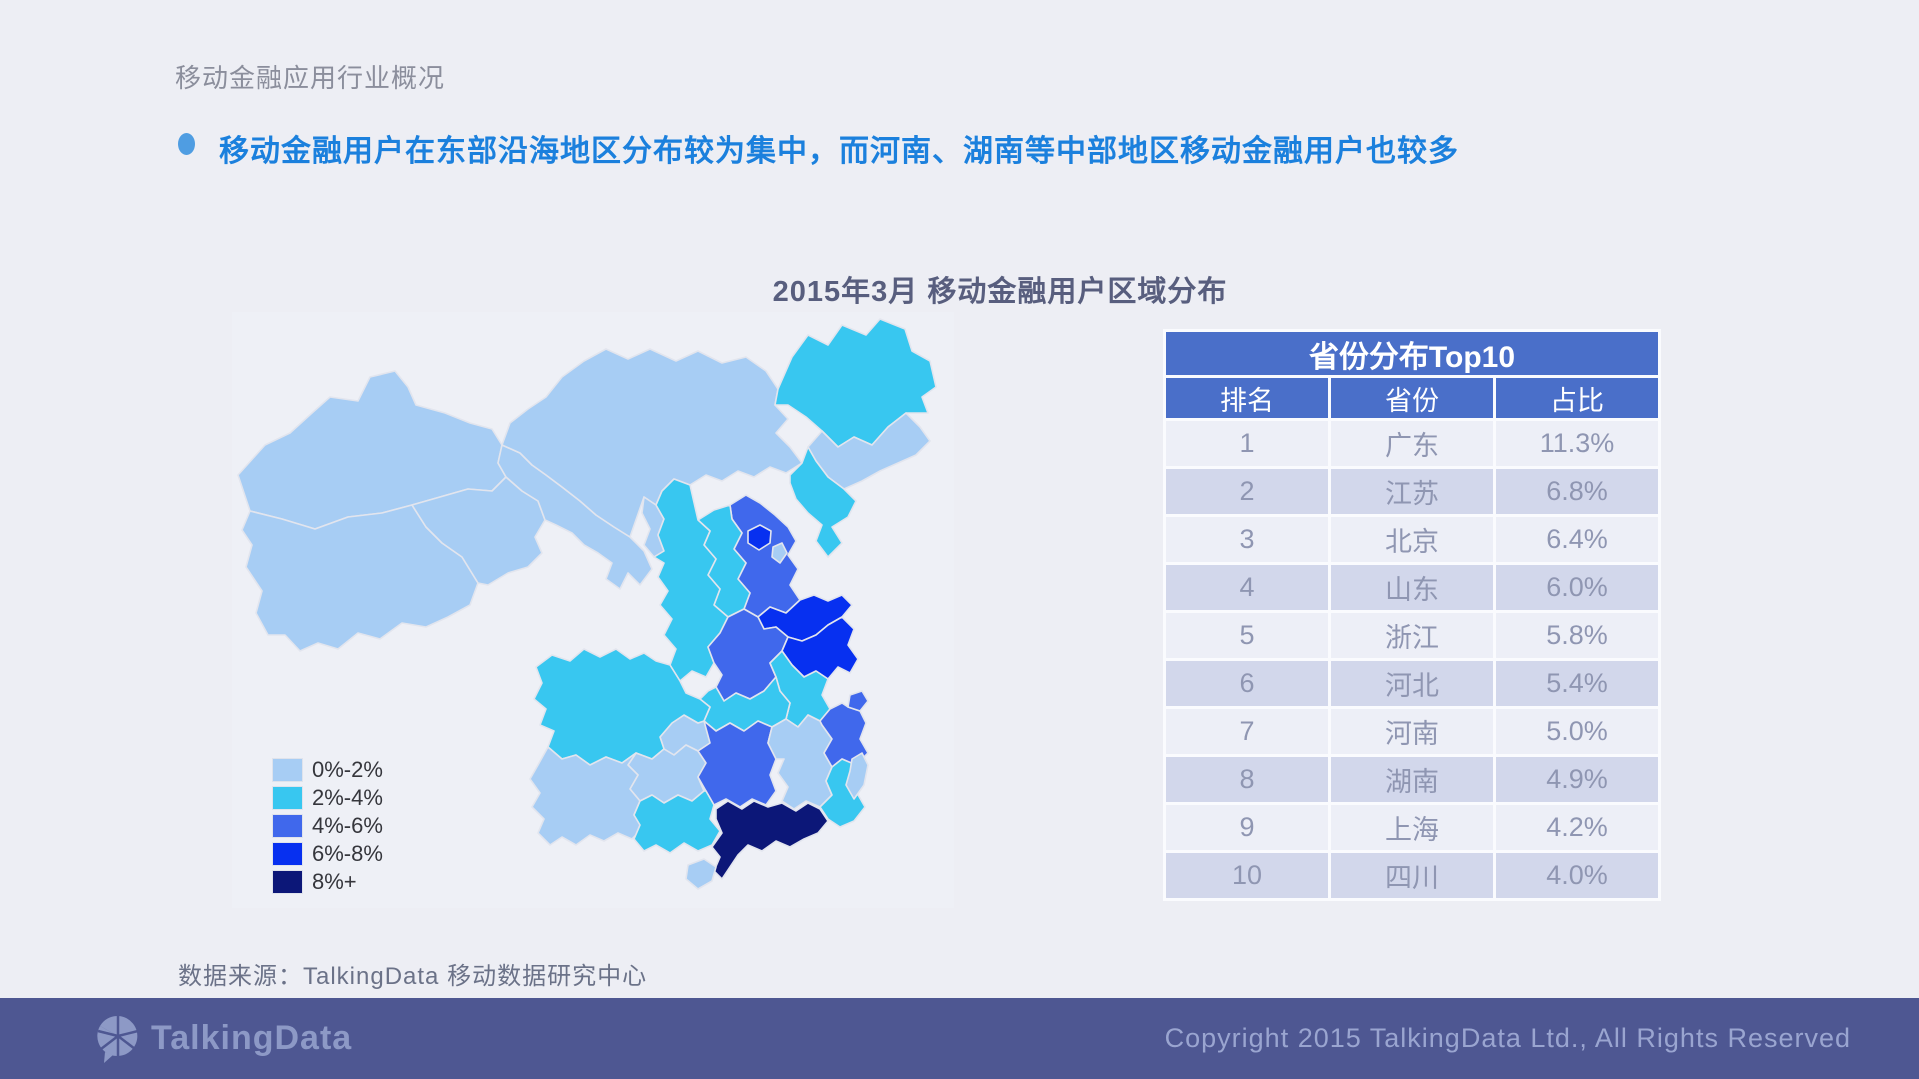 The height and width of the screenshot is (1079, 1919). I want to click on table-cell: 四川, so click(1412, 875).